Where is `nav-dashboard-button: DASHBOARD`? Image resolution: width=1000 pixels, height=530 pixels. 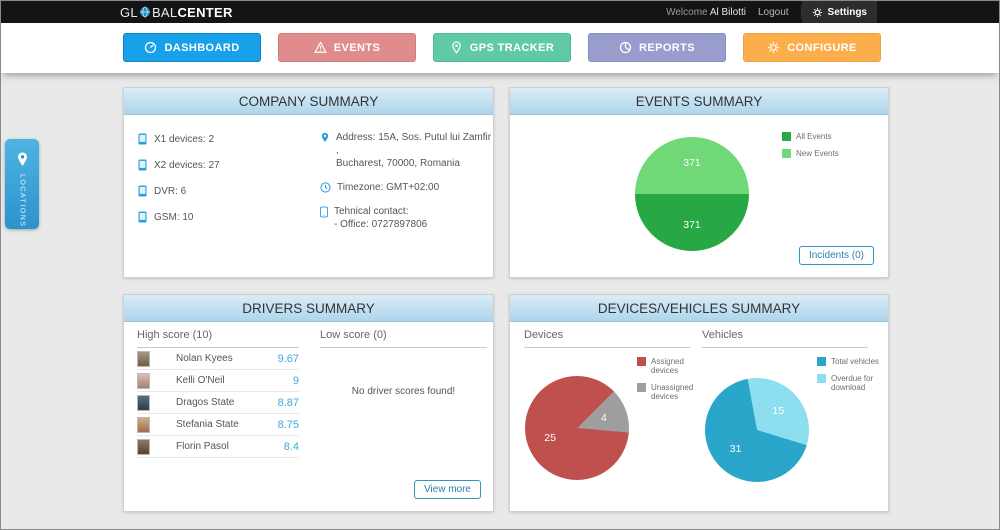 nav-dashboard-button: DASHBOARD is located at coordinates (192, 47).